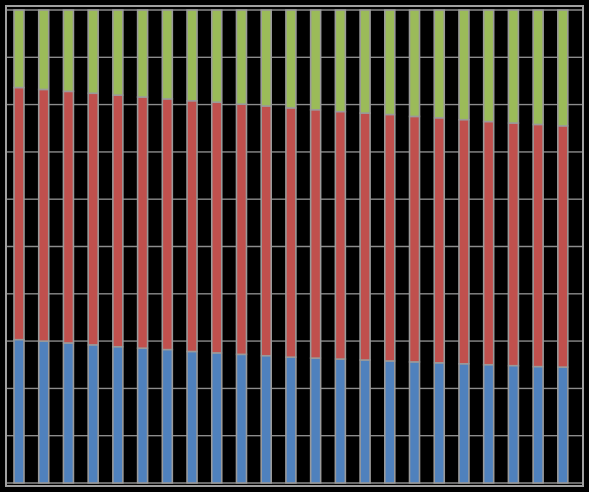 This screenshot has height=492, width=589. Describe the element at coordinates (563, 68) in the screenshot. I see `bar-segment-23-s3` at that location.